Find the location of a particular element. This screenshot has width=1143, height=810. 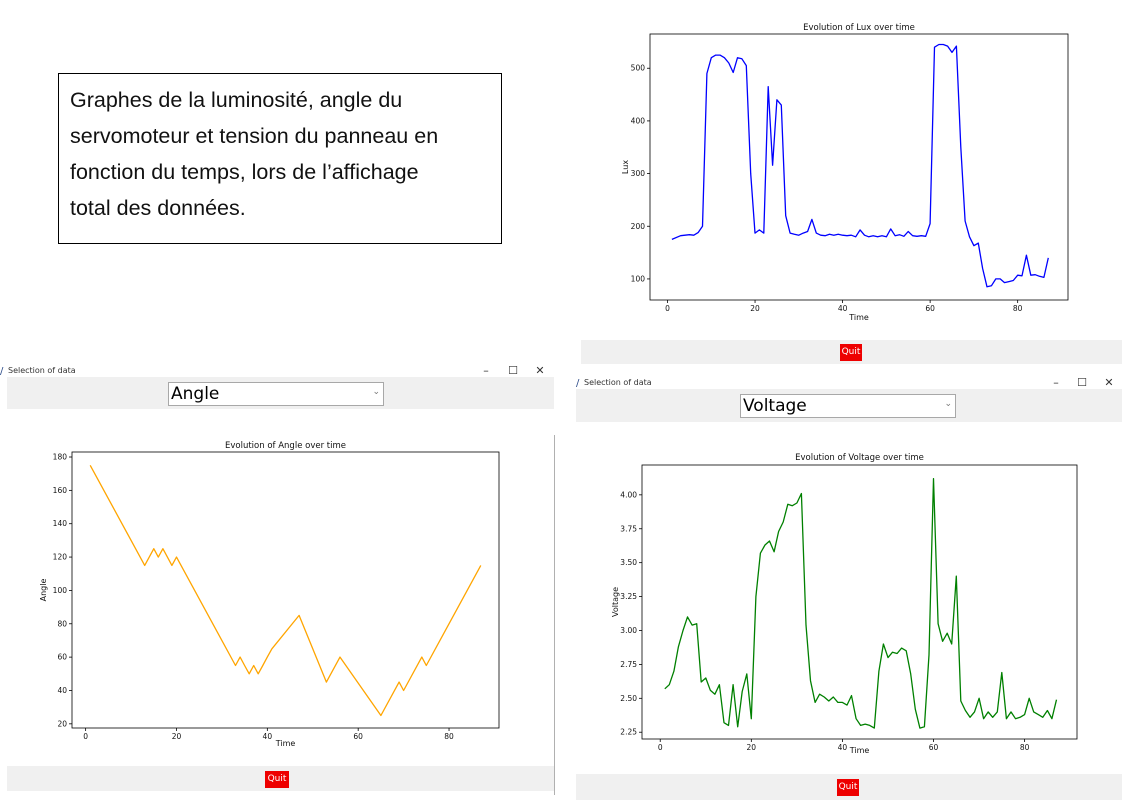

y-tick-label: 80 is located at coordinates (62, 623).